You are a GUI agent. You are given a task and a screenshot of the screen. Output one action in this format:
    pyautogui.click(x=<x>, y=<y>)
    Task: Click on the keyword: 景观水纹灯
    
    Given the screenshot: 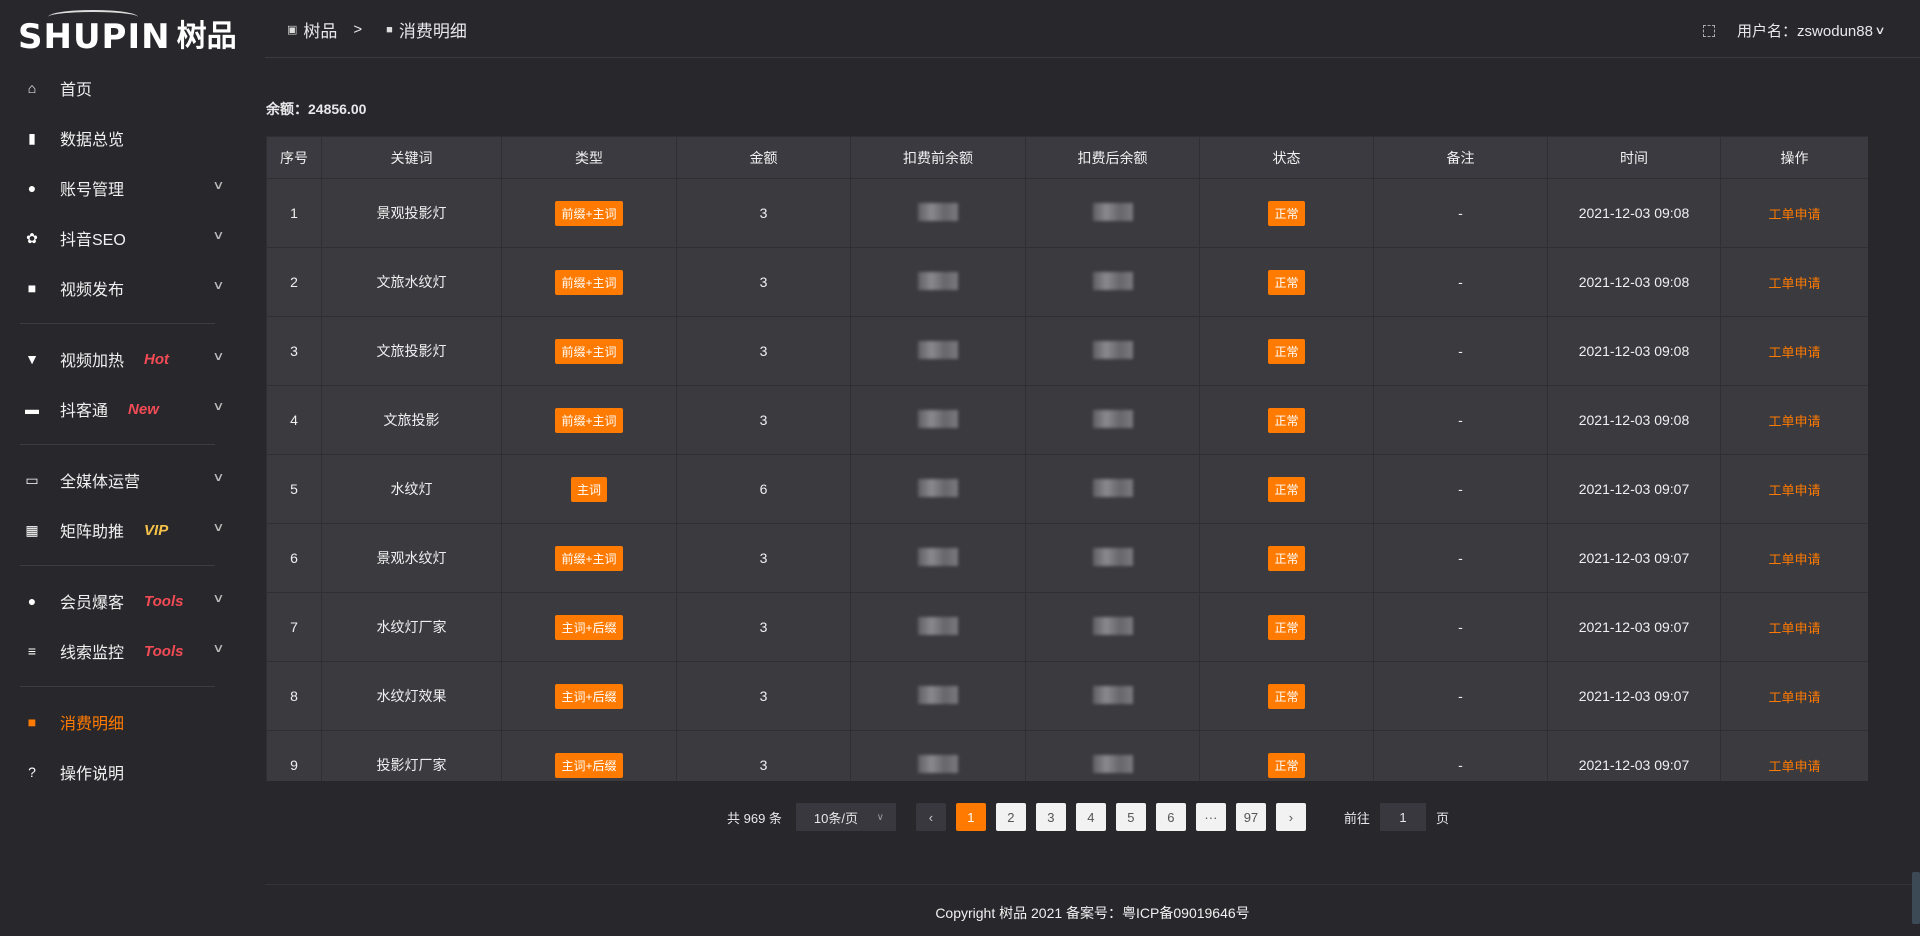 What is the action you would take?
    pyautogui.click(x=411, y=558)
    